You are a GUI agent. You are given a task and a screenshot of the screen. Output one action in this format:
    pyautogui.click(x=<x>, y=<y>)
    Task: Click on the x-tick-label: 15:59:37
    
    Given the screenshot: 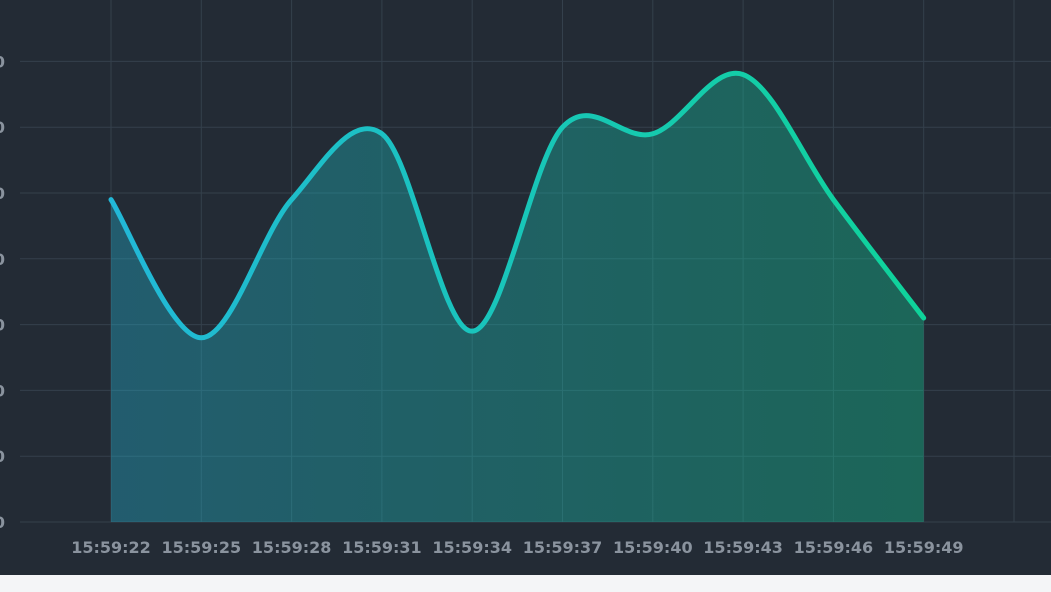 What is the action you would take?
    pyautogui.click(x=563, y=547)
    